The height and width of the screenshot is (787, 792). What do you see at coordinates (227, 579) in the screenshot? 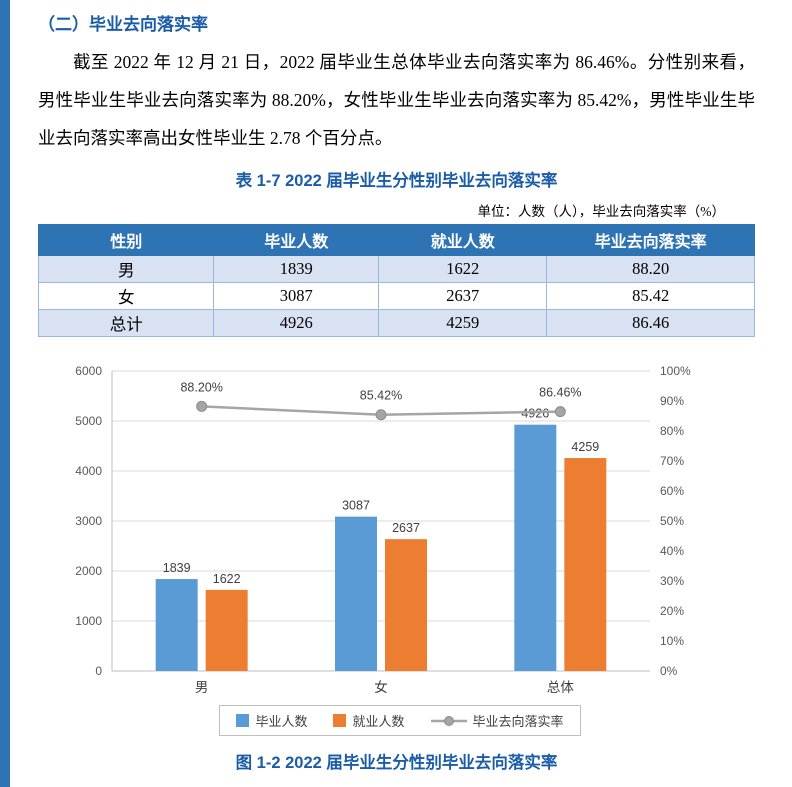
I see `bar-value-label: 1622` at bounding box center [227, 579].